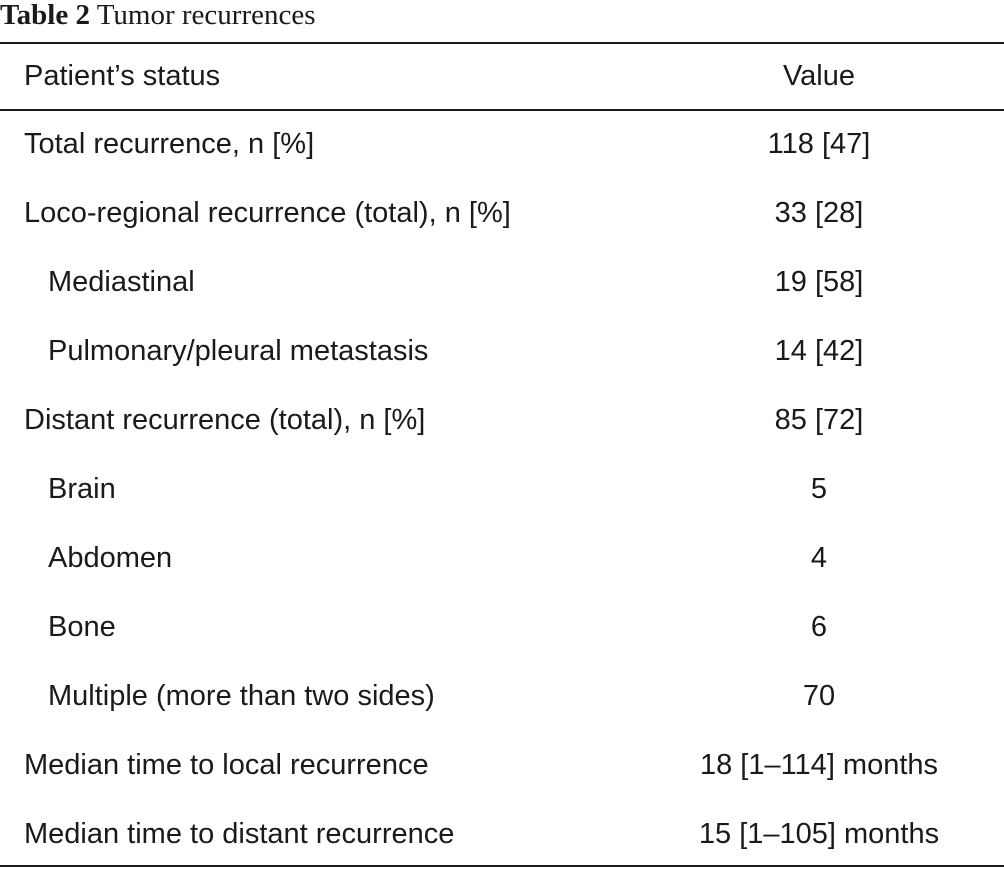  What do you see at coordinates (502, 110) in the screenshot?
I see `table-header-rule` at bounding box center [502, 110].